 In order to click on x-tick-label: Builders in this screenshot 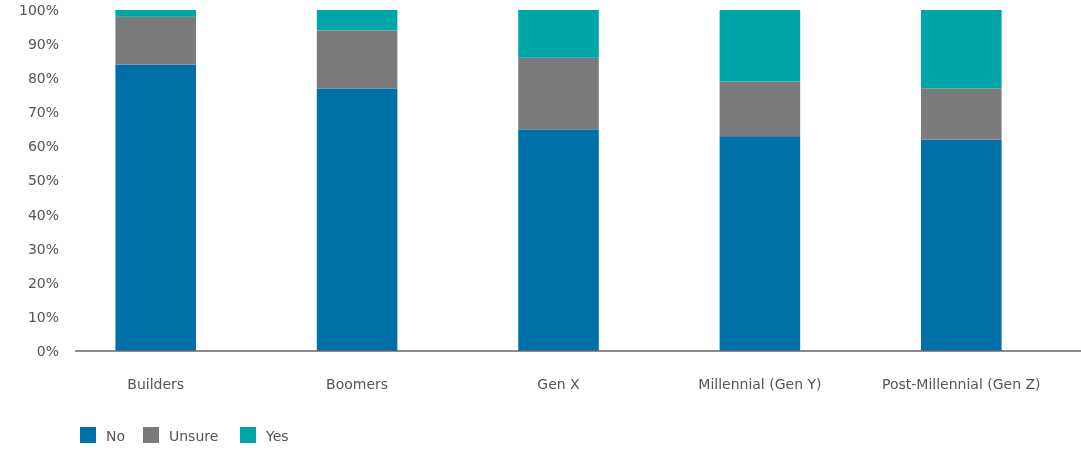, I will do `click(156, 384)`.